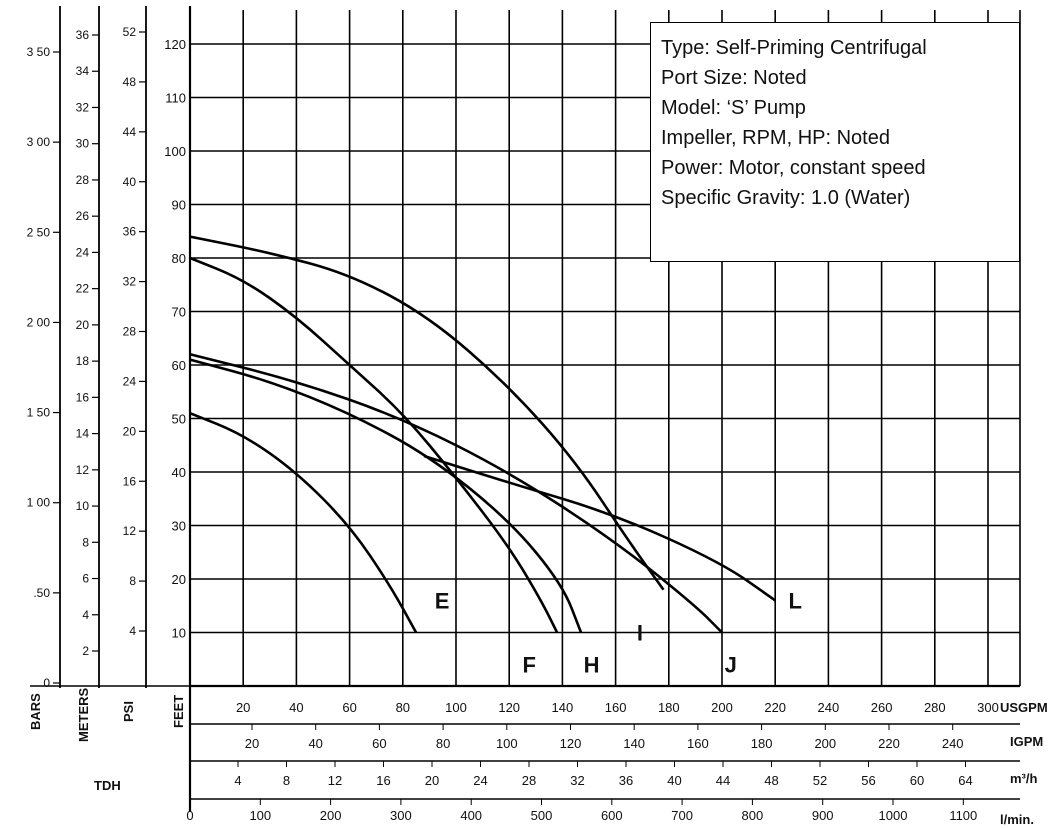 Image resolution: width=1060 pixels, height=829 pixels. I want to click on feet-tick-label: 80, so click(179, 258).